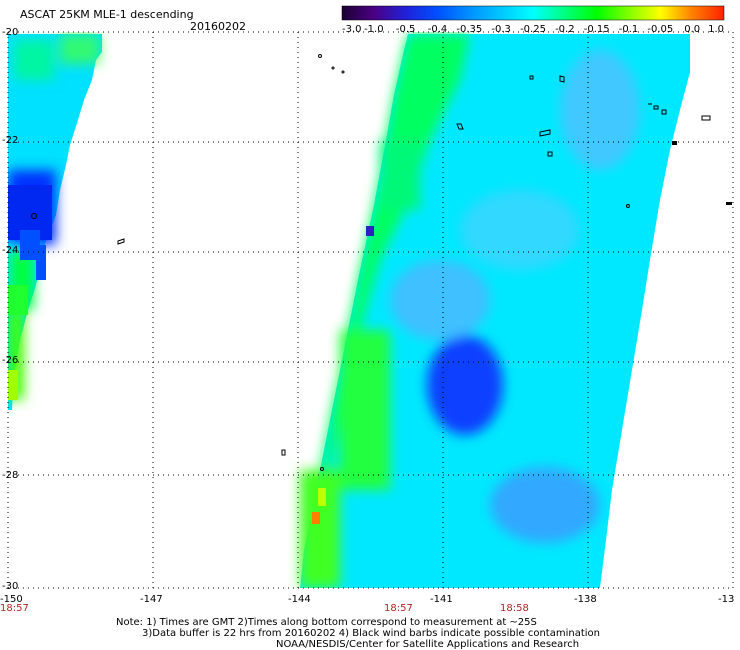  Describe the element at coordinates (10, 586) in the screenshot. I see `y-tick-label: -30` at that location.